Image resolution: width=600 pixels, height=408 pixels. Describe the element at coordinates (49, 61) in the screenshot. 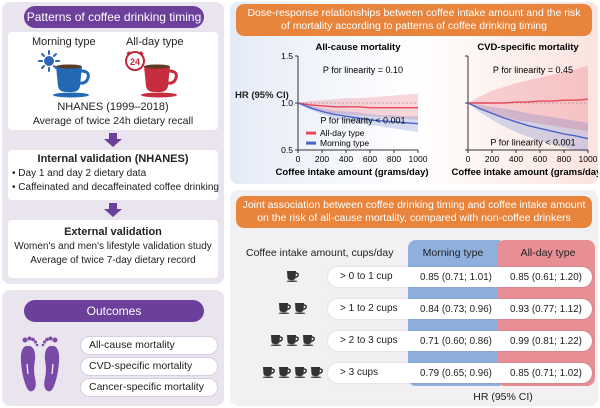

I see `sun-icon` at that location.